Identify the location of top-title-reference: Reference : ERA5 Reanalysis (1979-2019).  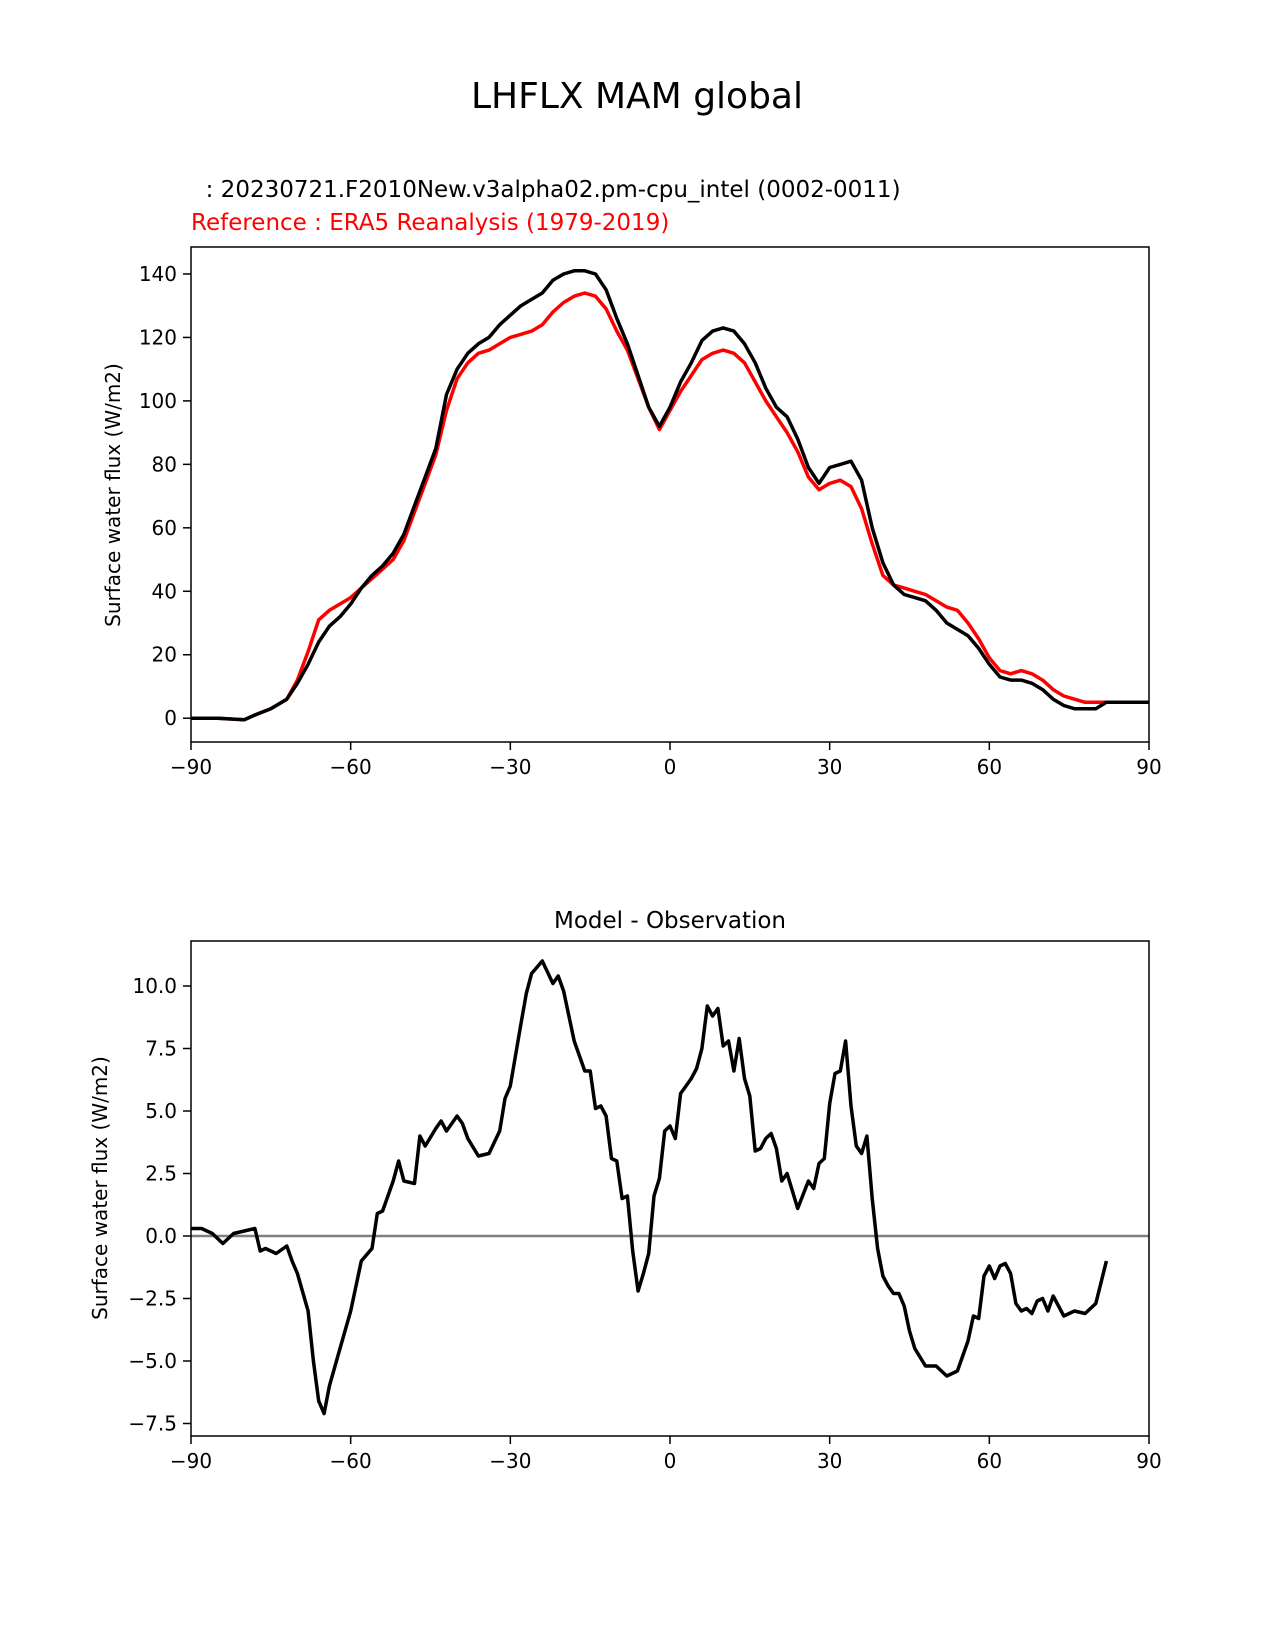
(430, 223).